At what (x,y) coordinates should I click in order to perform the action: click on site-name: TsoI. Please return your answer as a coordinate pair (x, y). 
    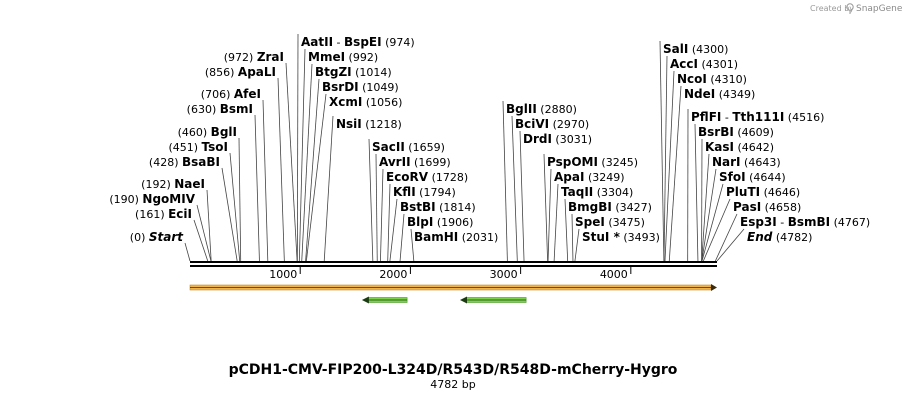
    Looking at the image, I should click on (215, 147).